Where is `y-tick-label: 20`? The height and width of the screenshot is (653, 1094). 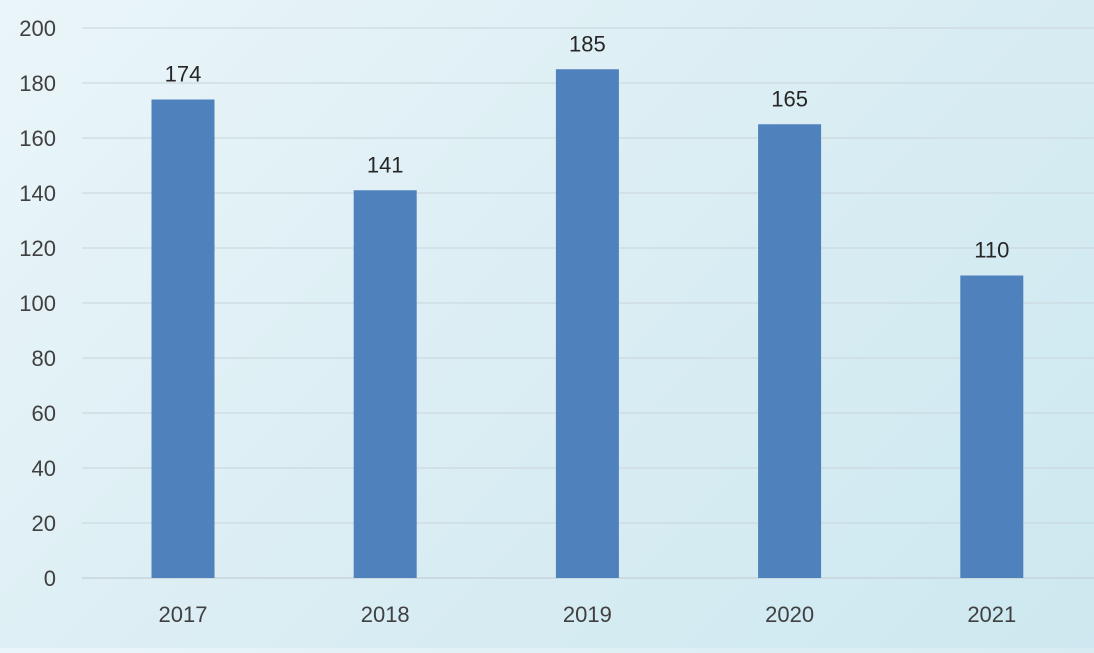
y-tick-label: 20 is located at coordinates (44, 523).